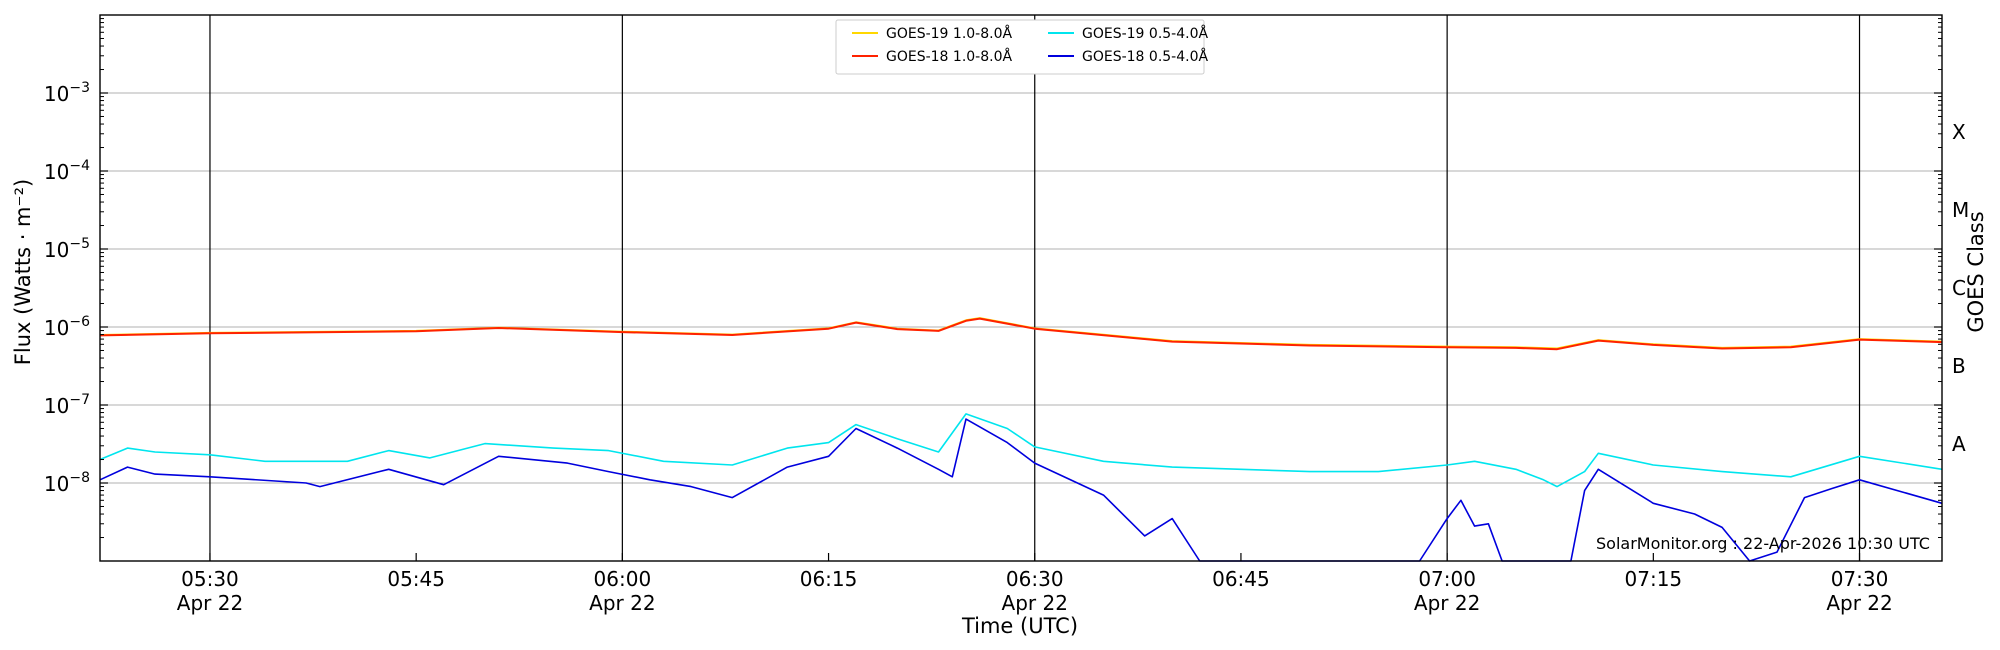 The image size is (2000, 650). Describe the element at coordinates (1959, 366) in the screenshot. I see `goes-class-b: B` at that location.